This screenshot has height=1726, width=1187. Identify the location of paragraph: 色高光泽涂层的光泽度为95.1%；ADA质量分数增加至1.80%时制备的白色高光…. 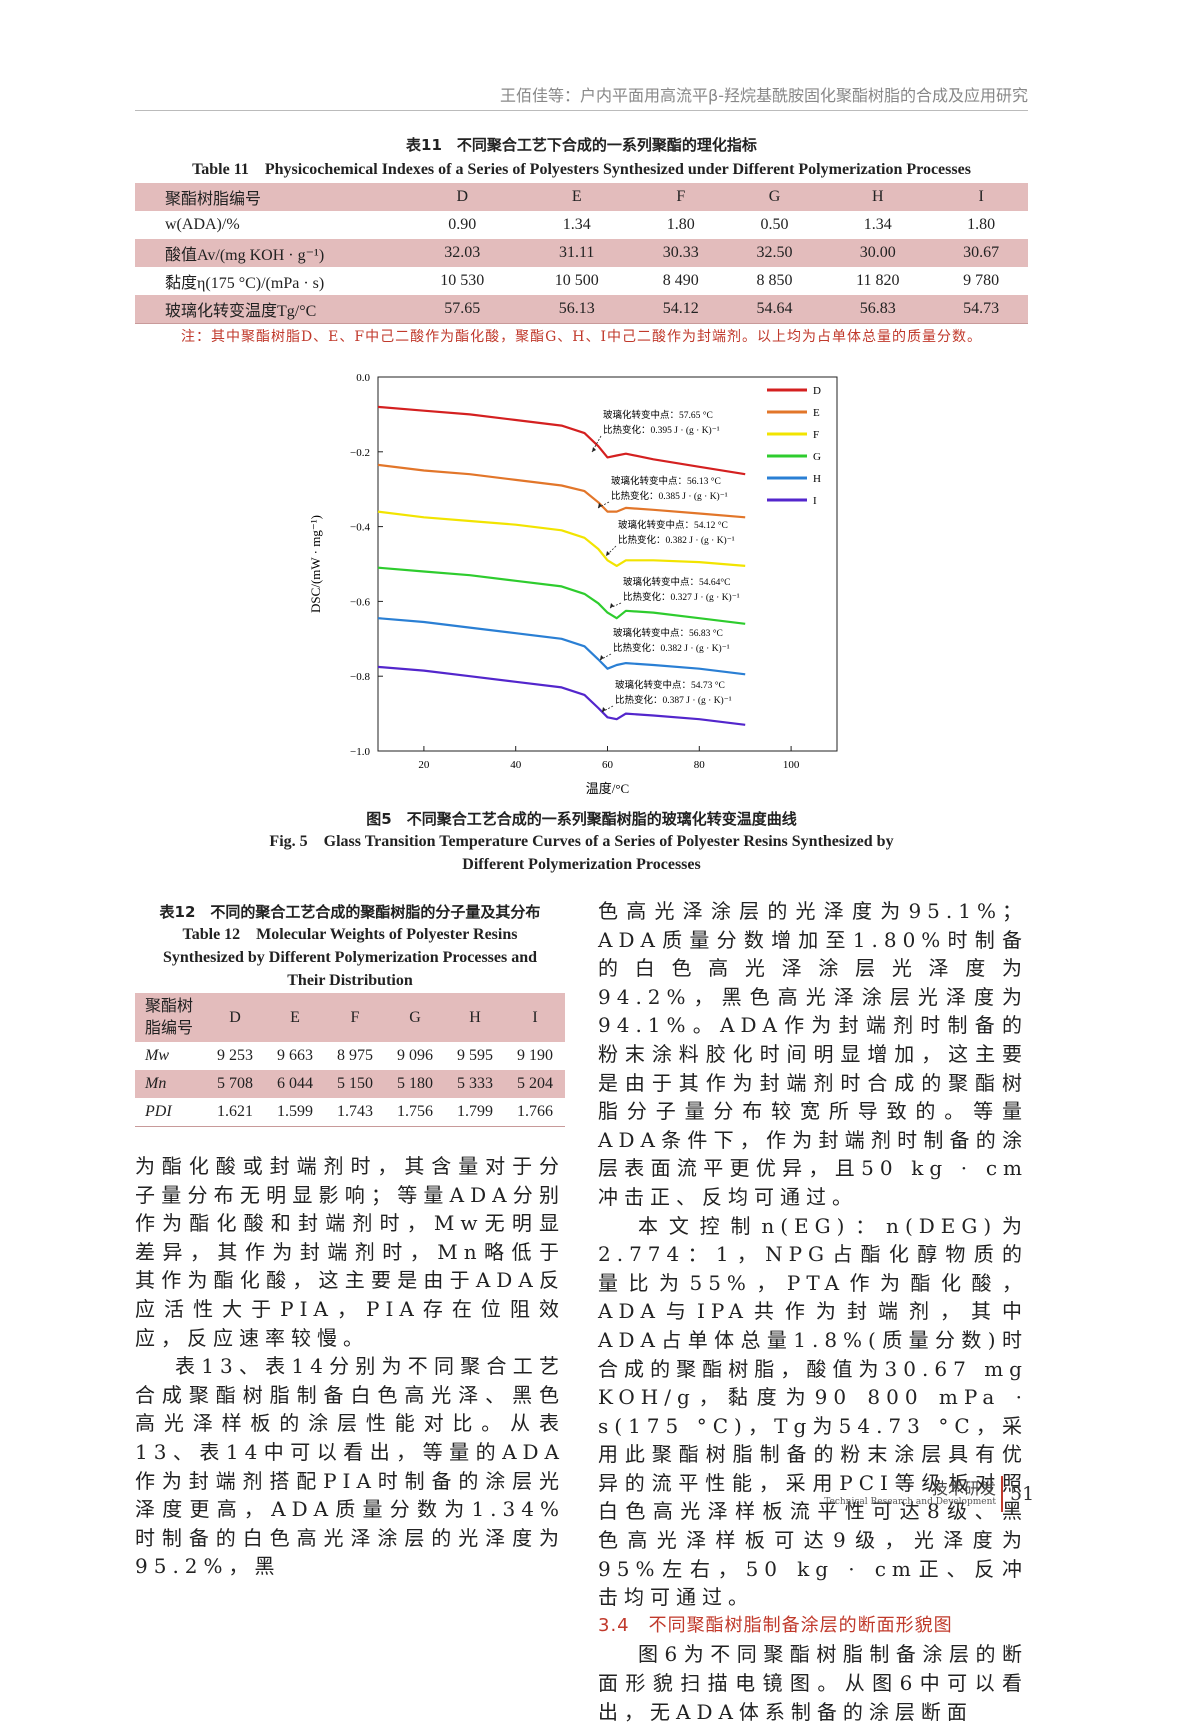
(813, 1054).